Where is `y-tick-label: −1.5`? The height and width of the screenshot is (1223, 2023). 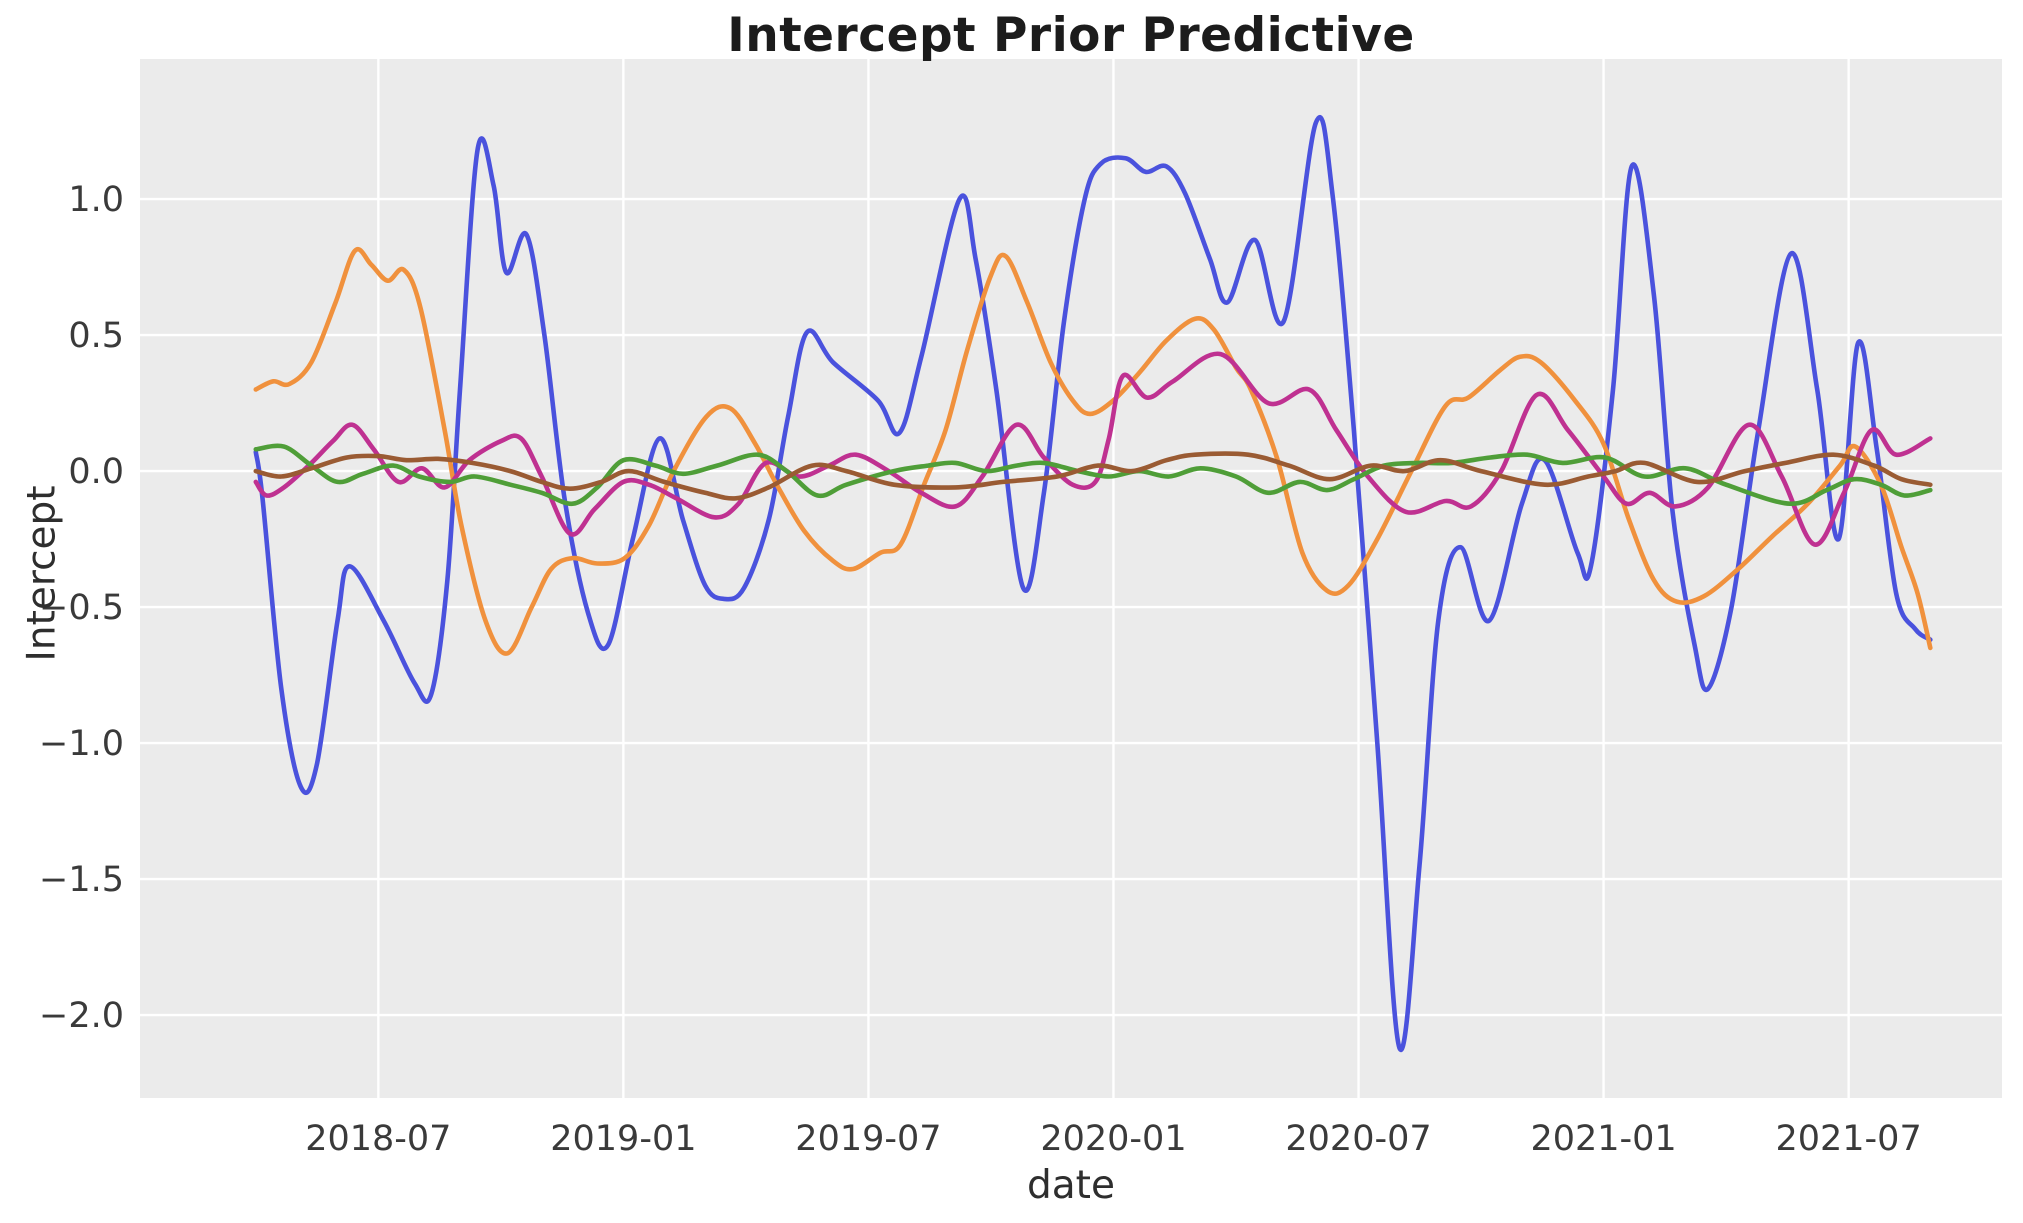 y-tick-label: −1.5 is located at coordinates (81, 880).